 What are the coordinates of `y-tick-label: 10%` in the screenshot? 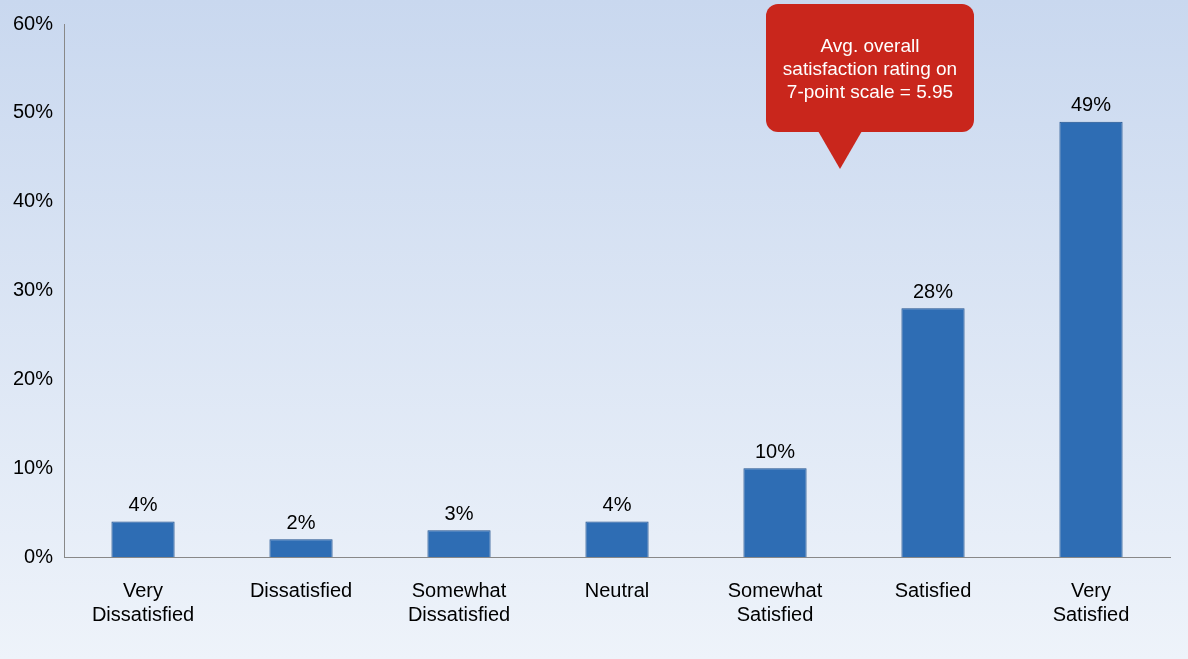 It's located at (33, 466).